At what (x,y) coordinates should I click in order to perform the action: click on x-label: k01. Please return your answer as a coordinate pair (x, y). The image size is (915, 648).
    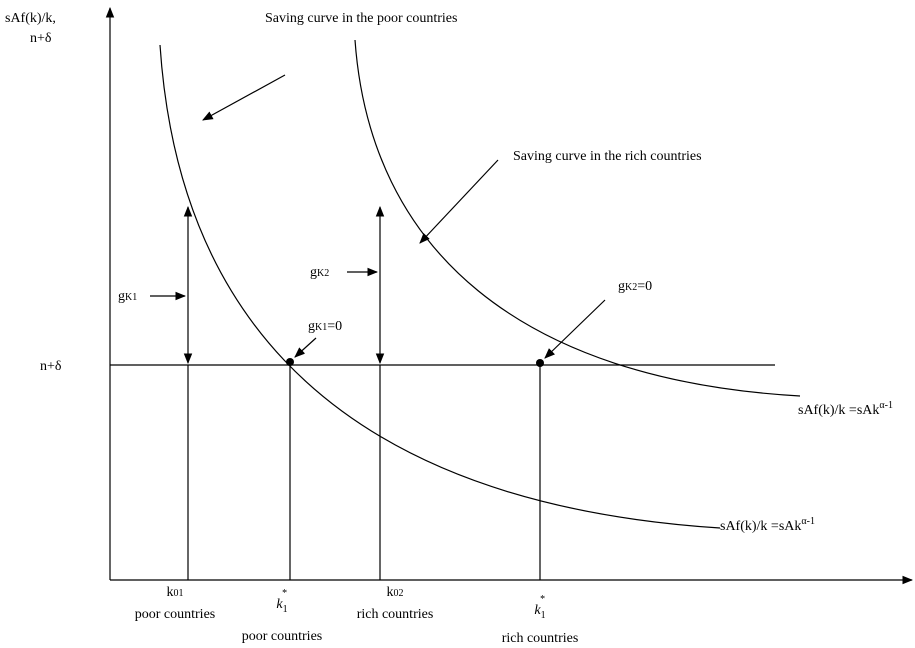
    Looking at the image, I should click on (175, 592).